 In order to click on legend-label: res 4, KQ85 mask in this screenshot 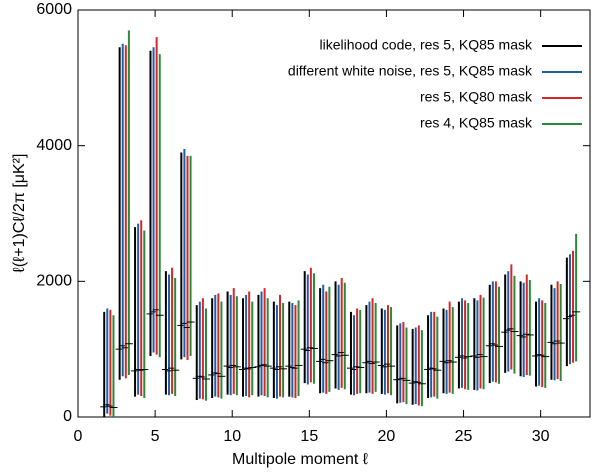, I will do `click(476, 123)`.